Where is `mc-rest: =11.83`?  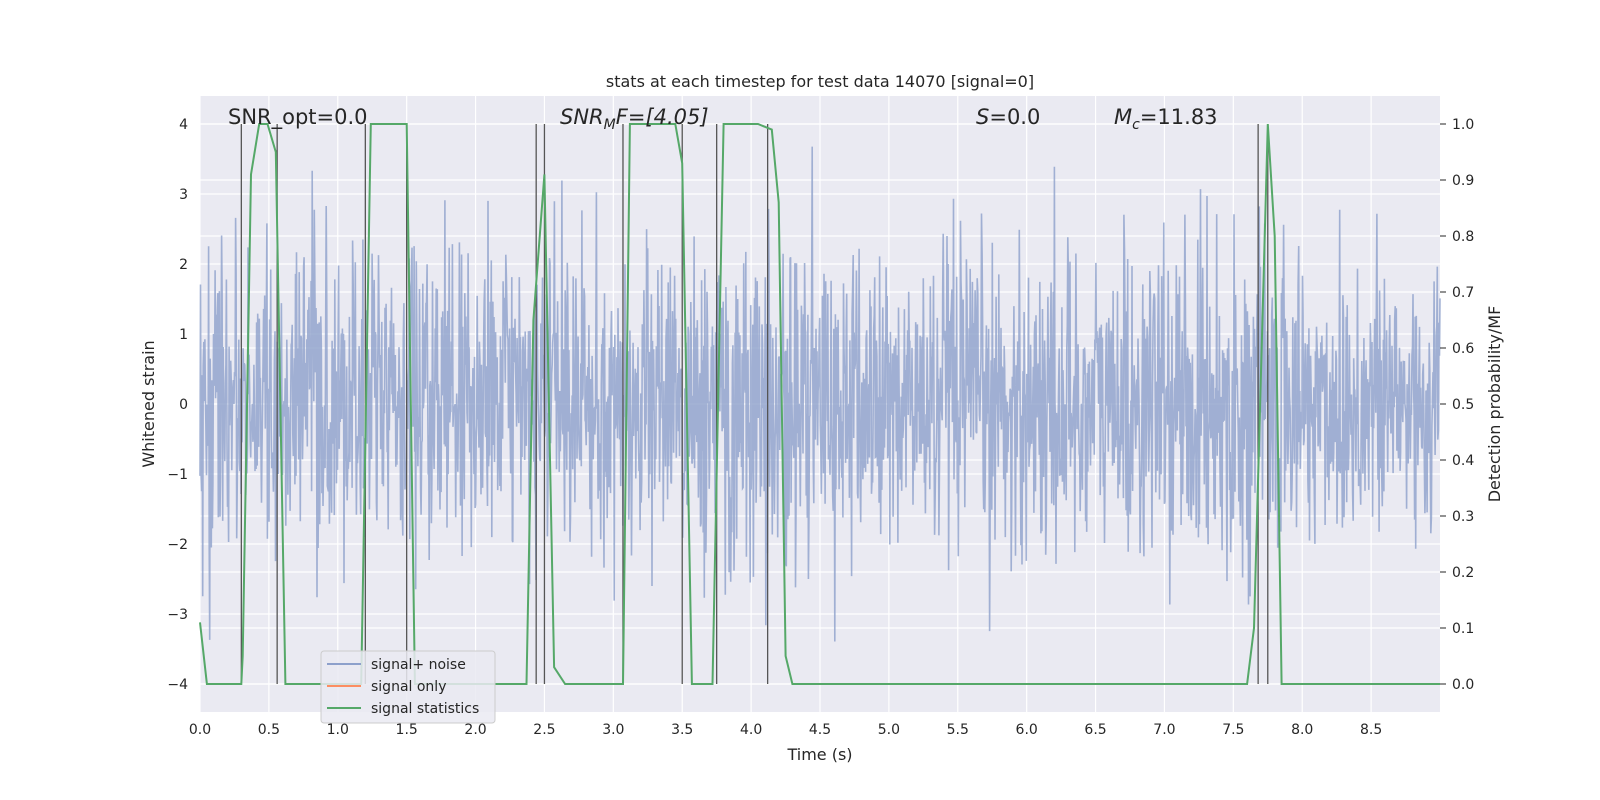 mc-rest: =11.83 is located at coordinates (1179, 117).